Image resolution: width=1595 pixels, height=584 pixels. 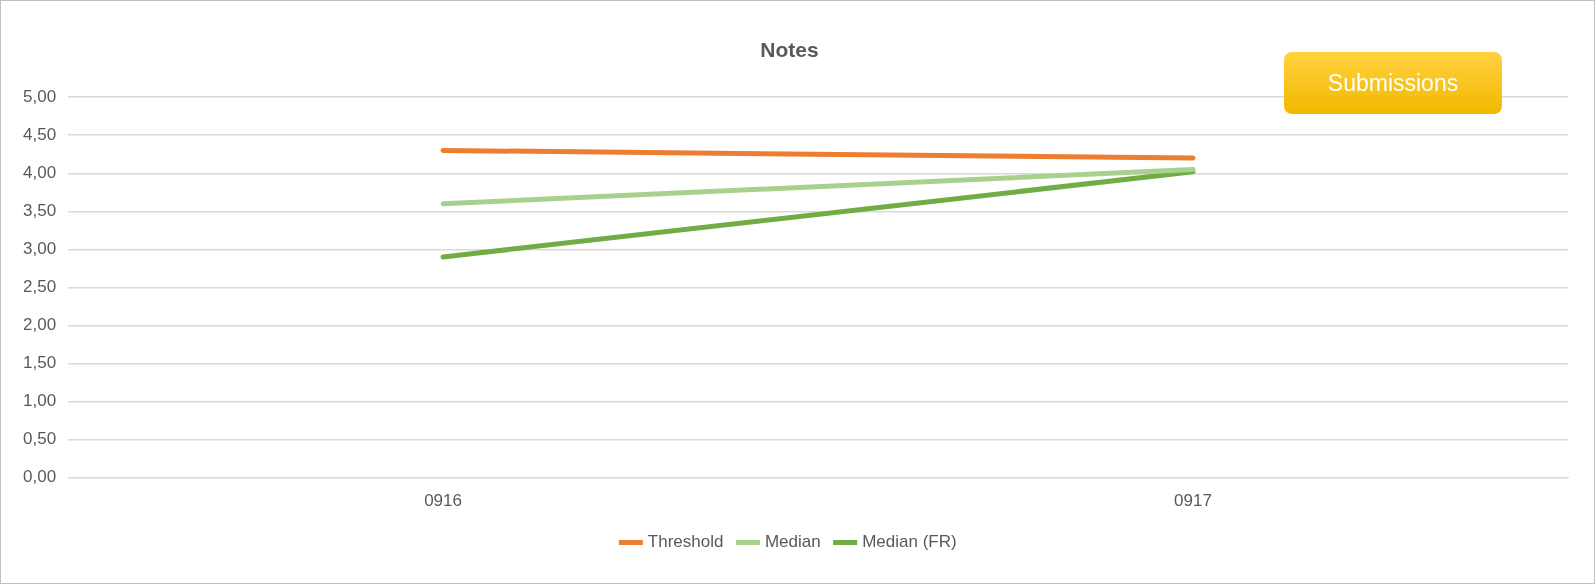 What do you see at coordinates (39, 96) in the screenshot?
I see `y-tick-label: 5,00` at bounding box center [39, 96].